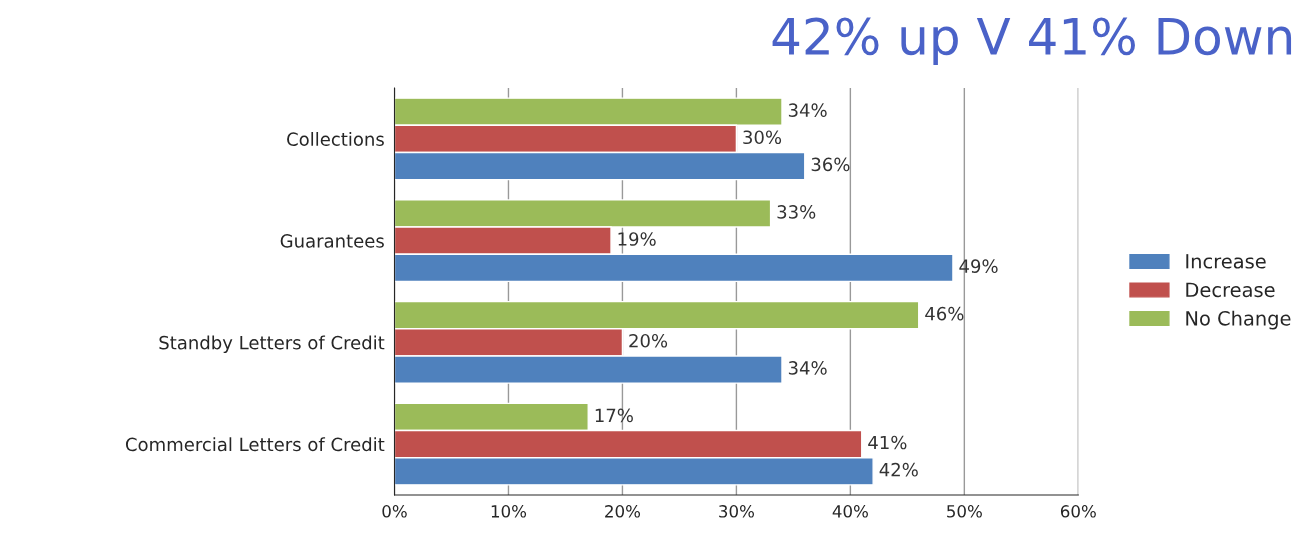 This screenshot has height=550, width=1315. I want to click on x-tick-label: 0%, so click(394, 511).